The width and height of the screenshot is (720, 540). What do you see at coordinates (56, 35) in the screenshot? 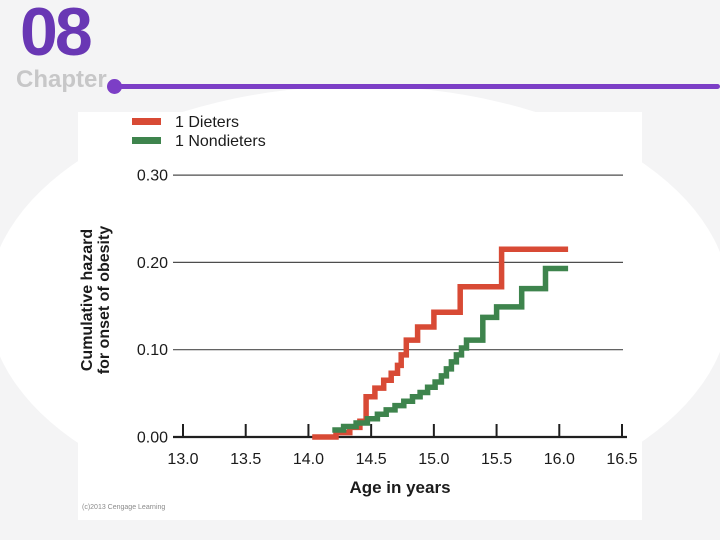
I see `chapter-number: 08` at bounding box center [56, 35].